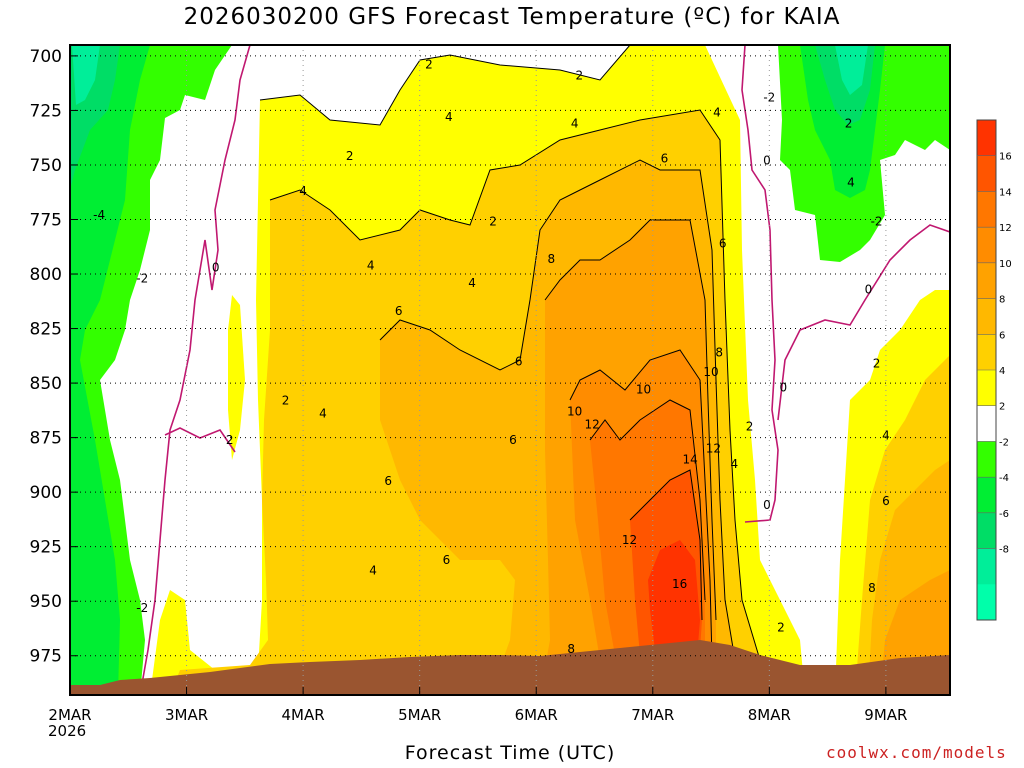  I want to click on colorbar-label: -4, so click(1004, 478).